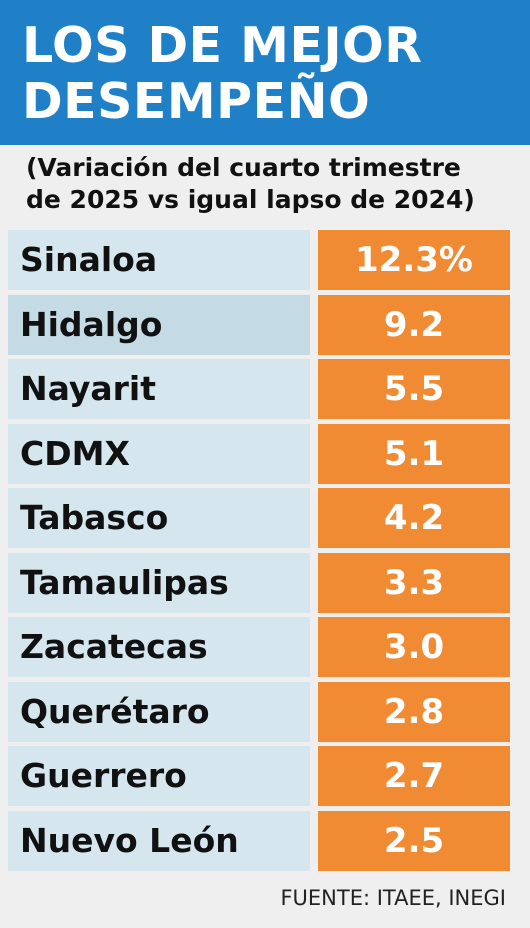  Describe the element at coordinates (414, 453) in the screenshot. I see `value-cell: 5.1` at that location.